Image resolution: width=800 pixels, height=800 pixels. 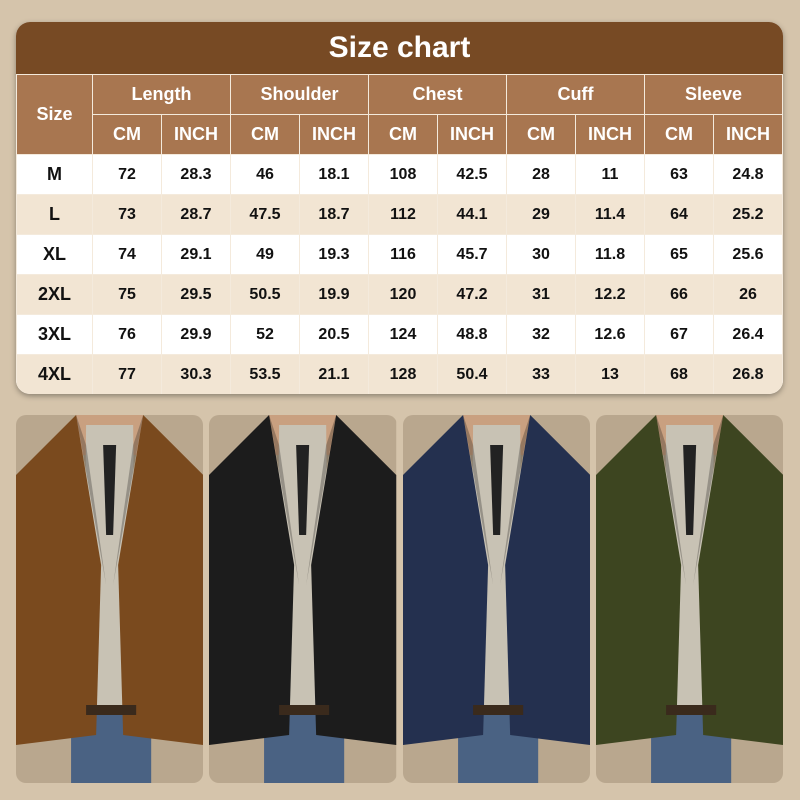 I want to click on table-cell: 74, so click(x=127, y=254).